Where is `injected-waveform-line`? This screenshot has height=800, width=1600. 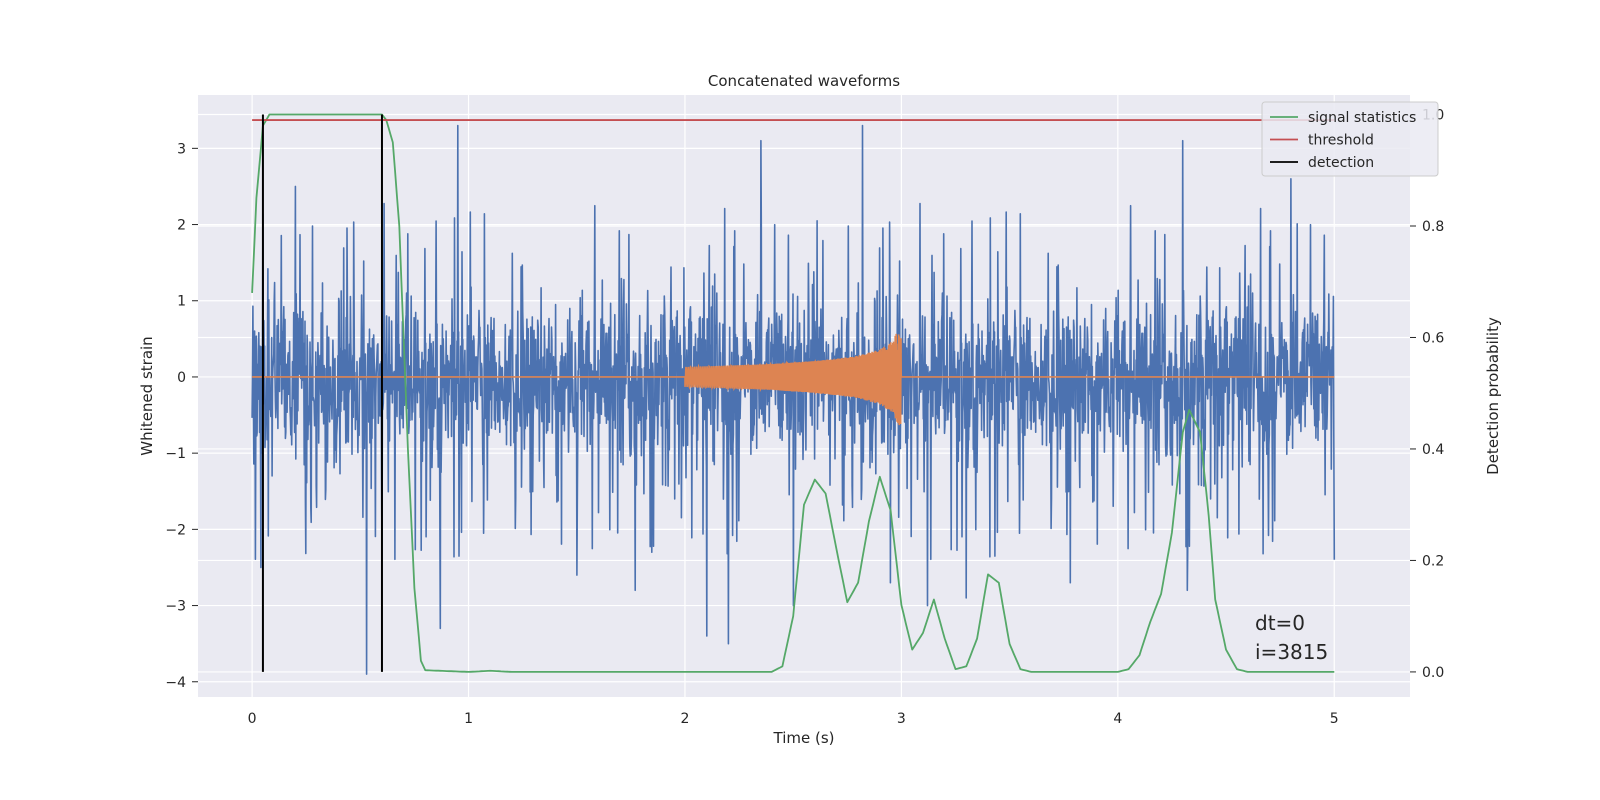
injected-waveform-line is located at coordinates (793, 379).